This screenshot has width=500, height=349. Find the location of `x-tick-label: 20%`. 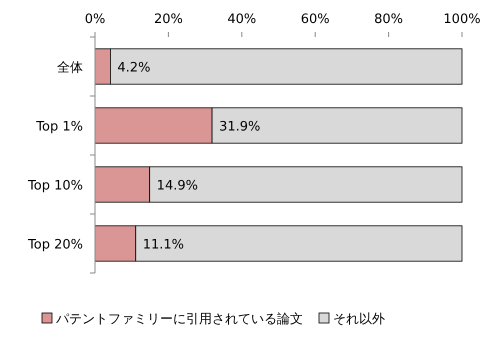

x-tick-label: 20% is located at coordinates (168, 19).